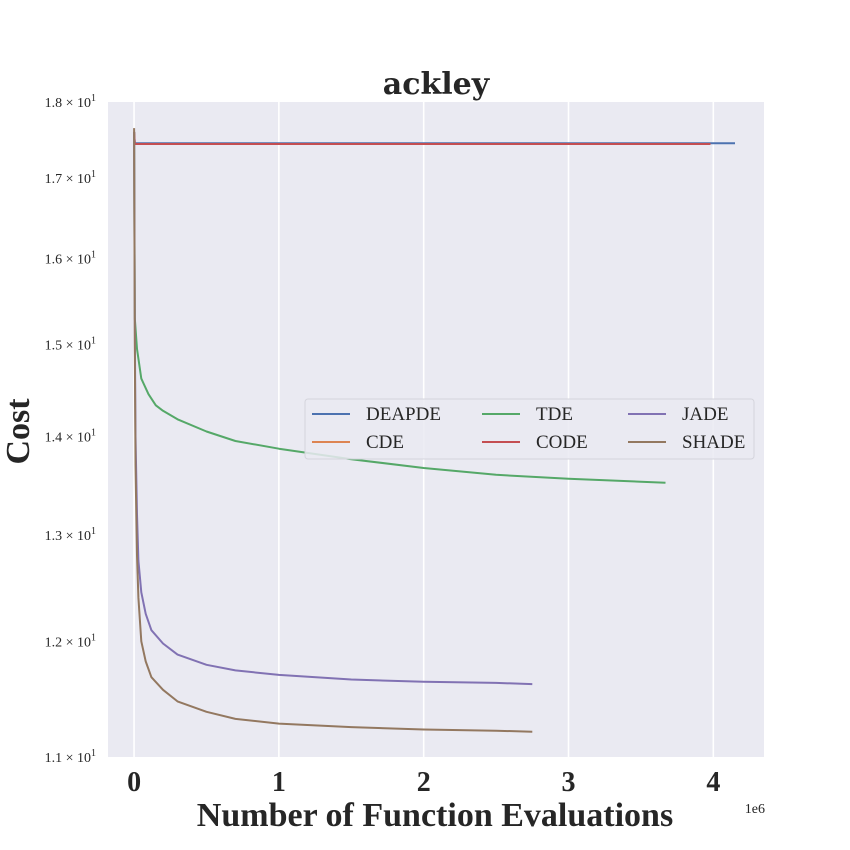 This screenshot has width=850, height=850. Describe the element at coordinates (358, 442) in the screenshot. I see `legend-item-cde: CDE` at that location.